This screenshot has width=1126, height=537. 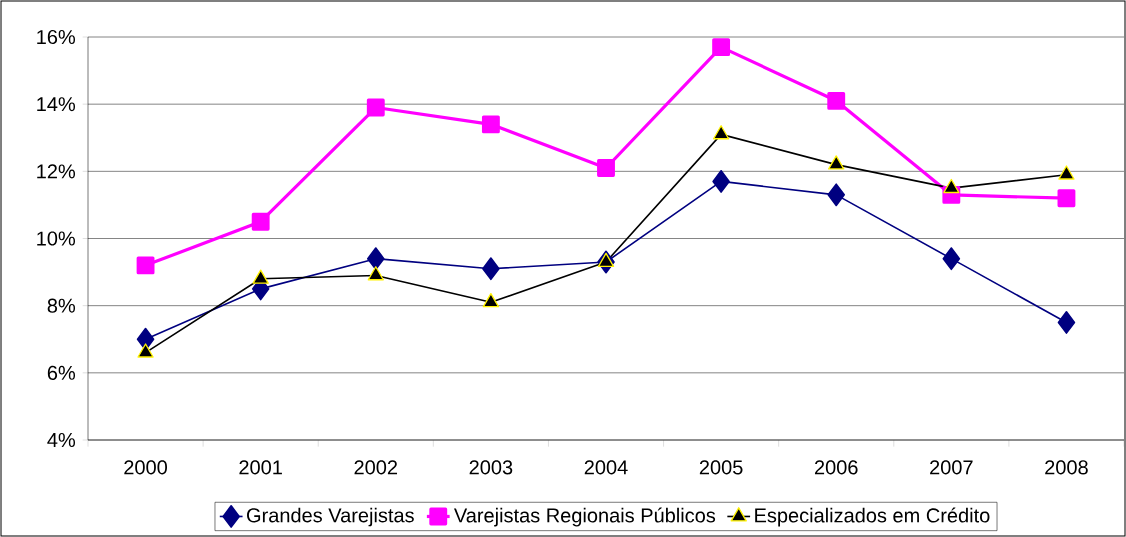 I want to click on x-tick-label: 2004, so click(x=606, y=467).